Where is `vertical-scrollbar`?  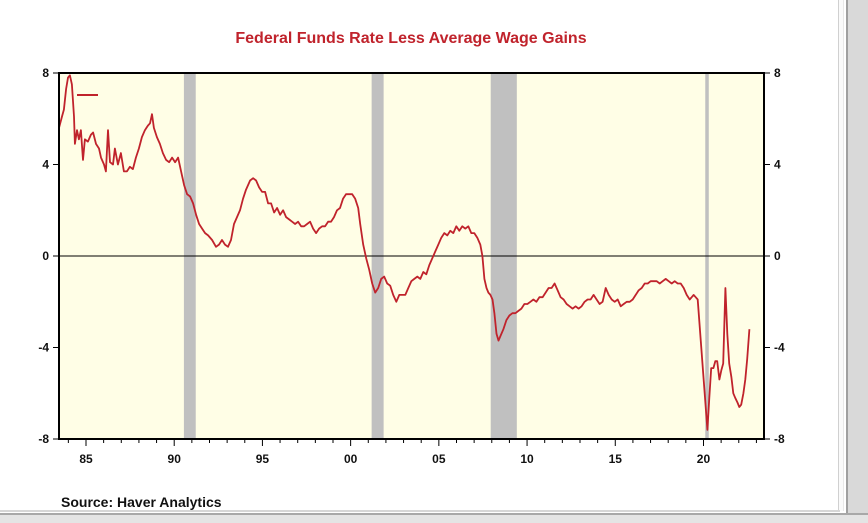 vertical-scrollbar is located at coordinates (857, 261).